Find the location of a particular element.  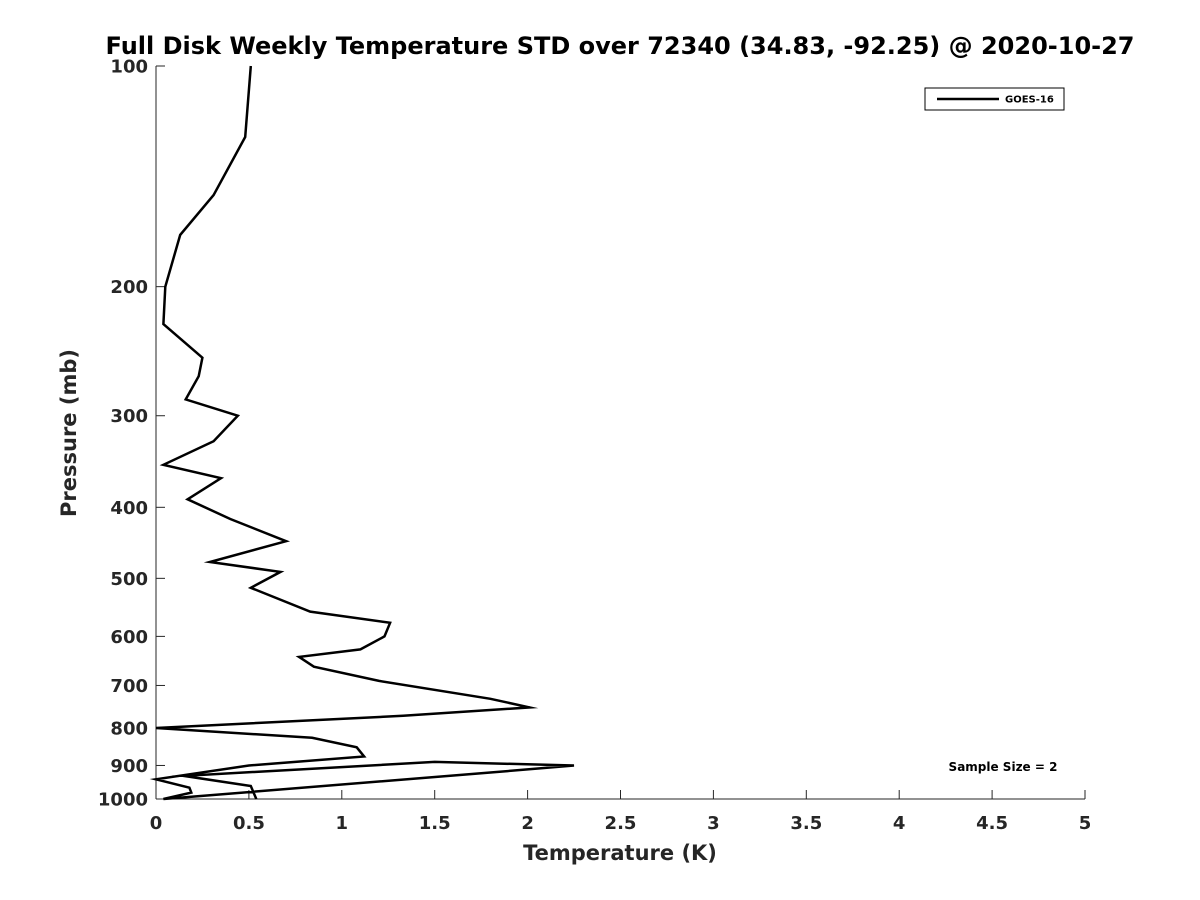

x-tick-label: 3 is located at coordinates (713, 823).